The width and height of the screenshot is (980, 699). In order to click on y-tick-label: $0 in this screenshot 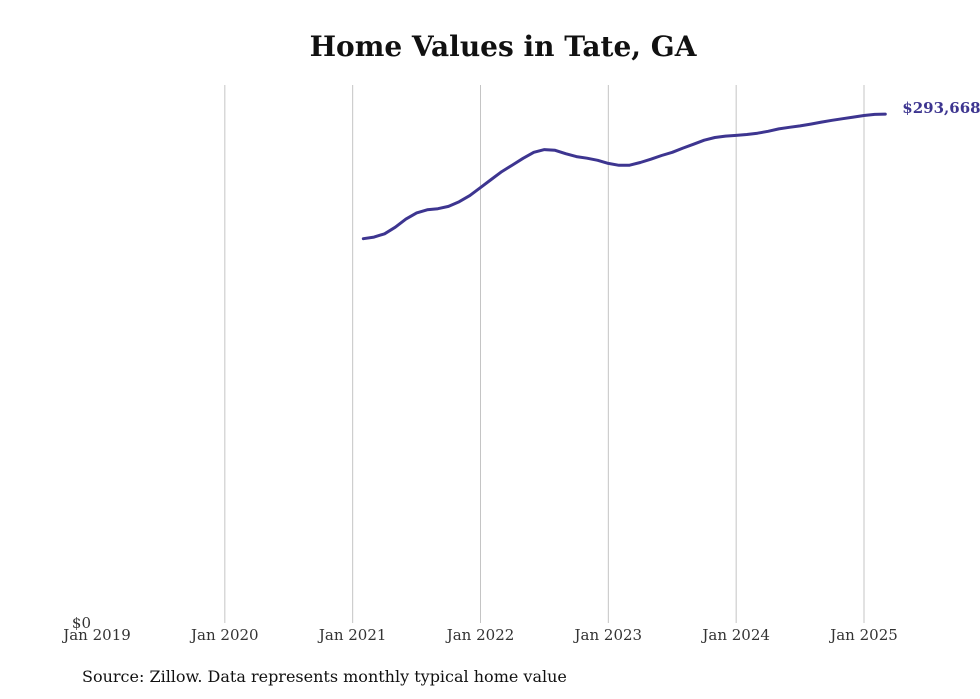, I will do `click(81, 623)`.